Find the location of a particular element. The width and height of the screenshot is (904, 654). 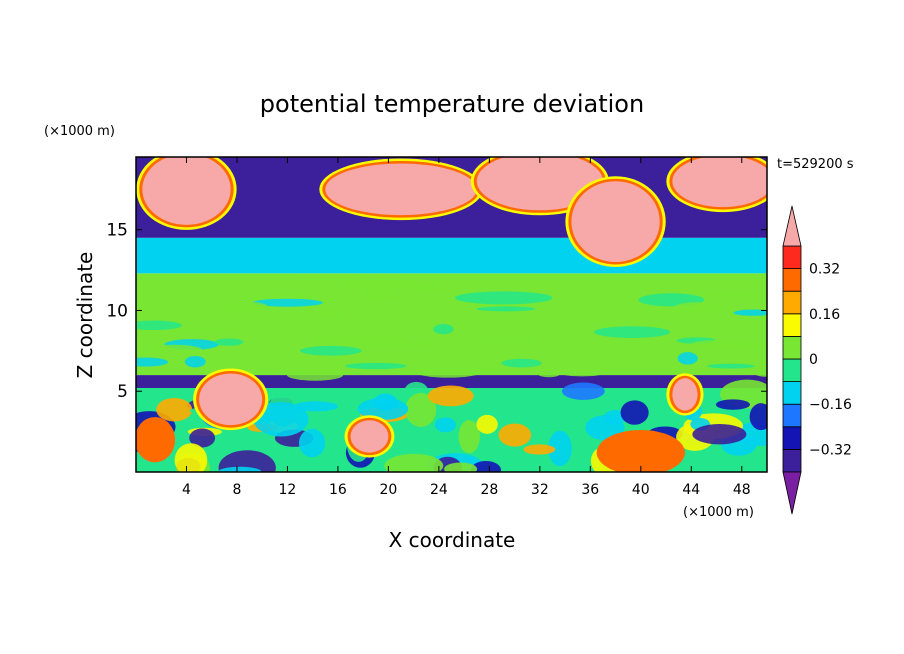

chart-title: potential temperature deviation is located at coordinates (452, 104).